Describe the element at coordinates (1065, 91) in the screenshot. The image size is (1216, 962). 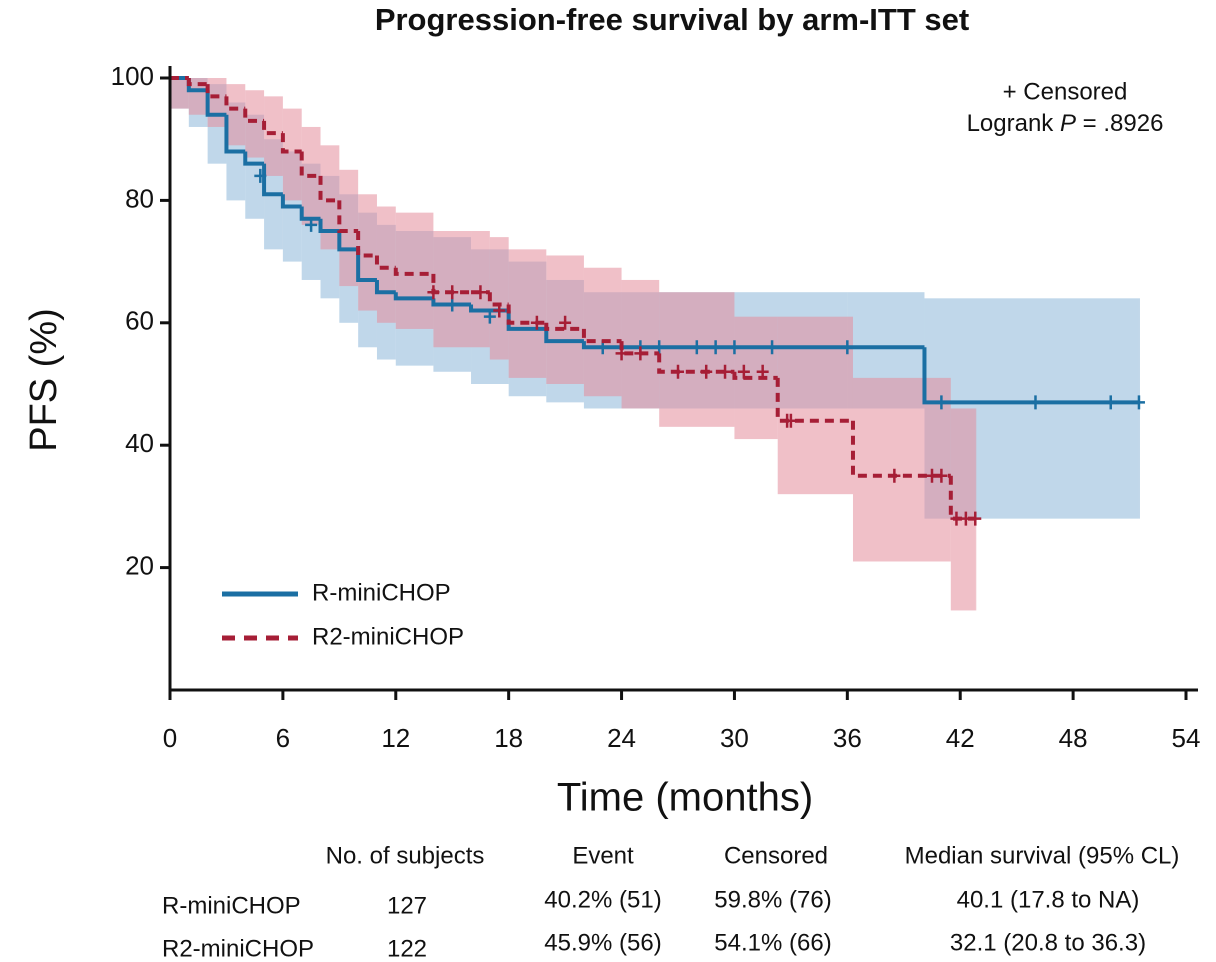
I see `censor-note: + Censored` at that location.